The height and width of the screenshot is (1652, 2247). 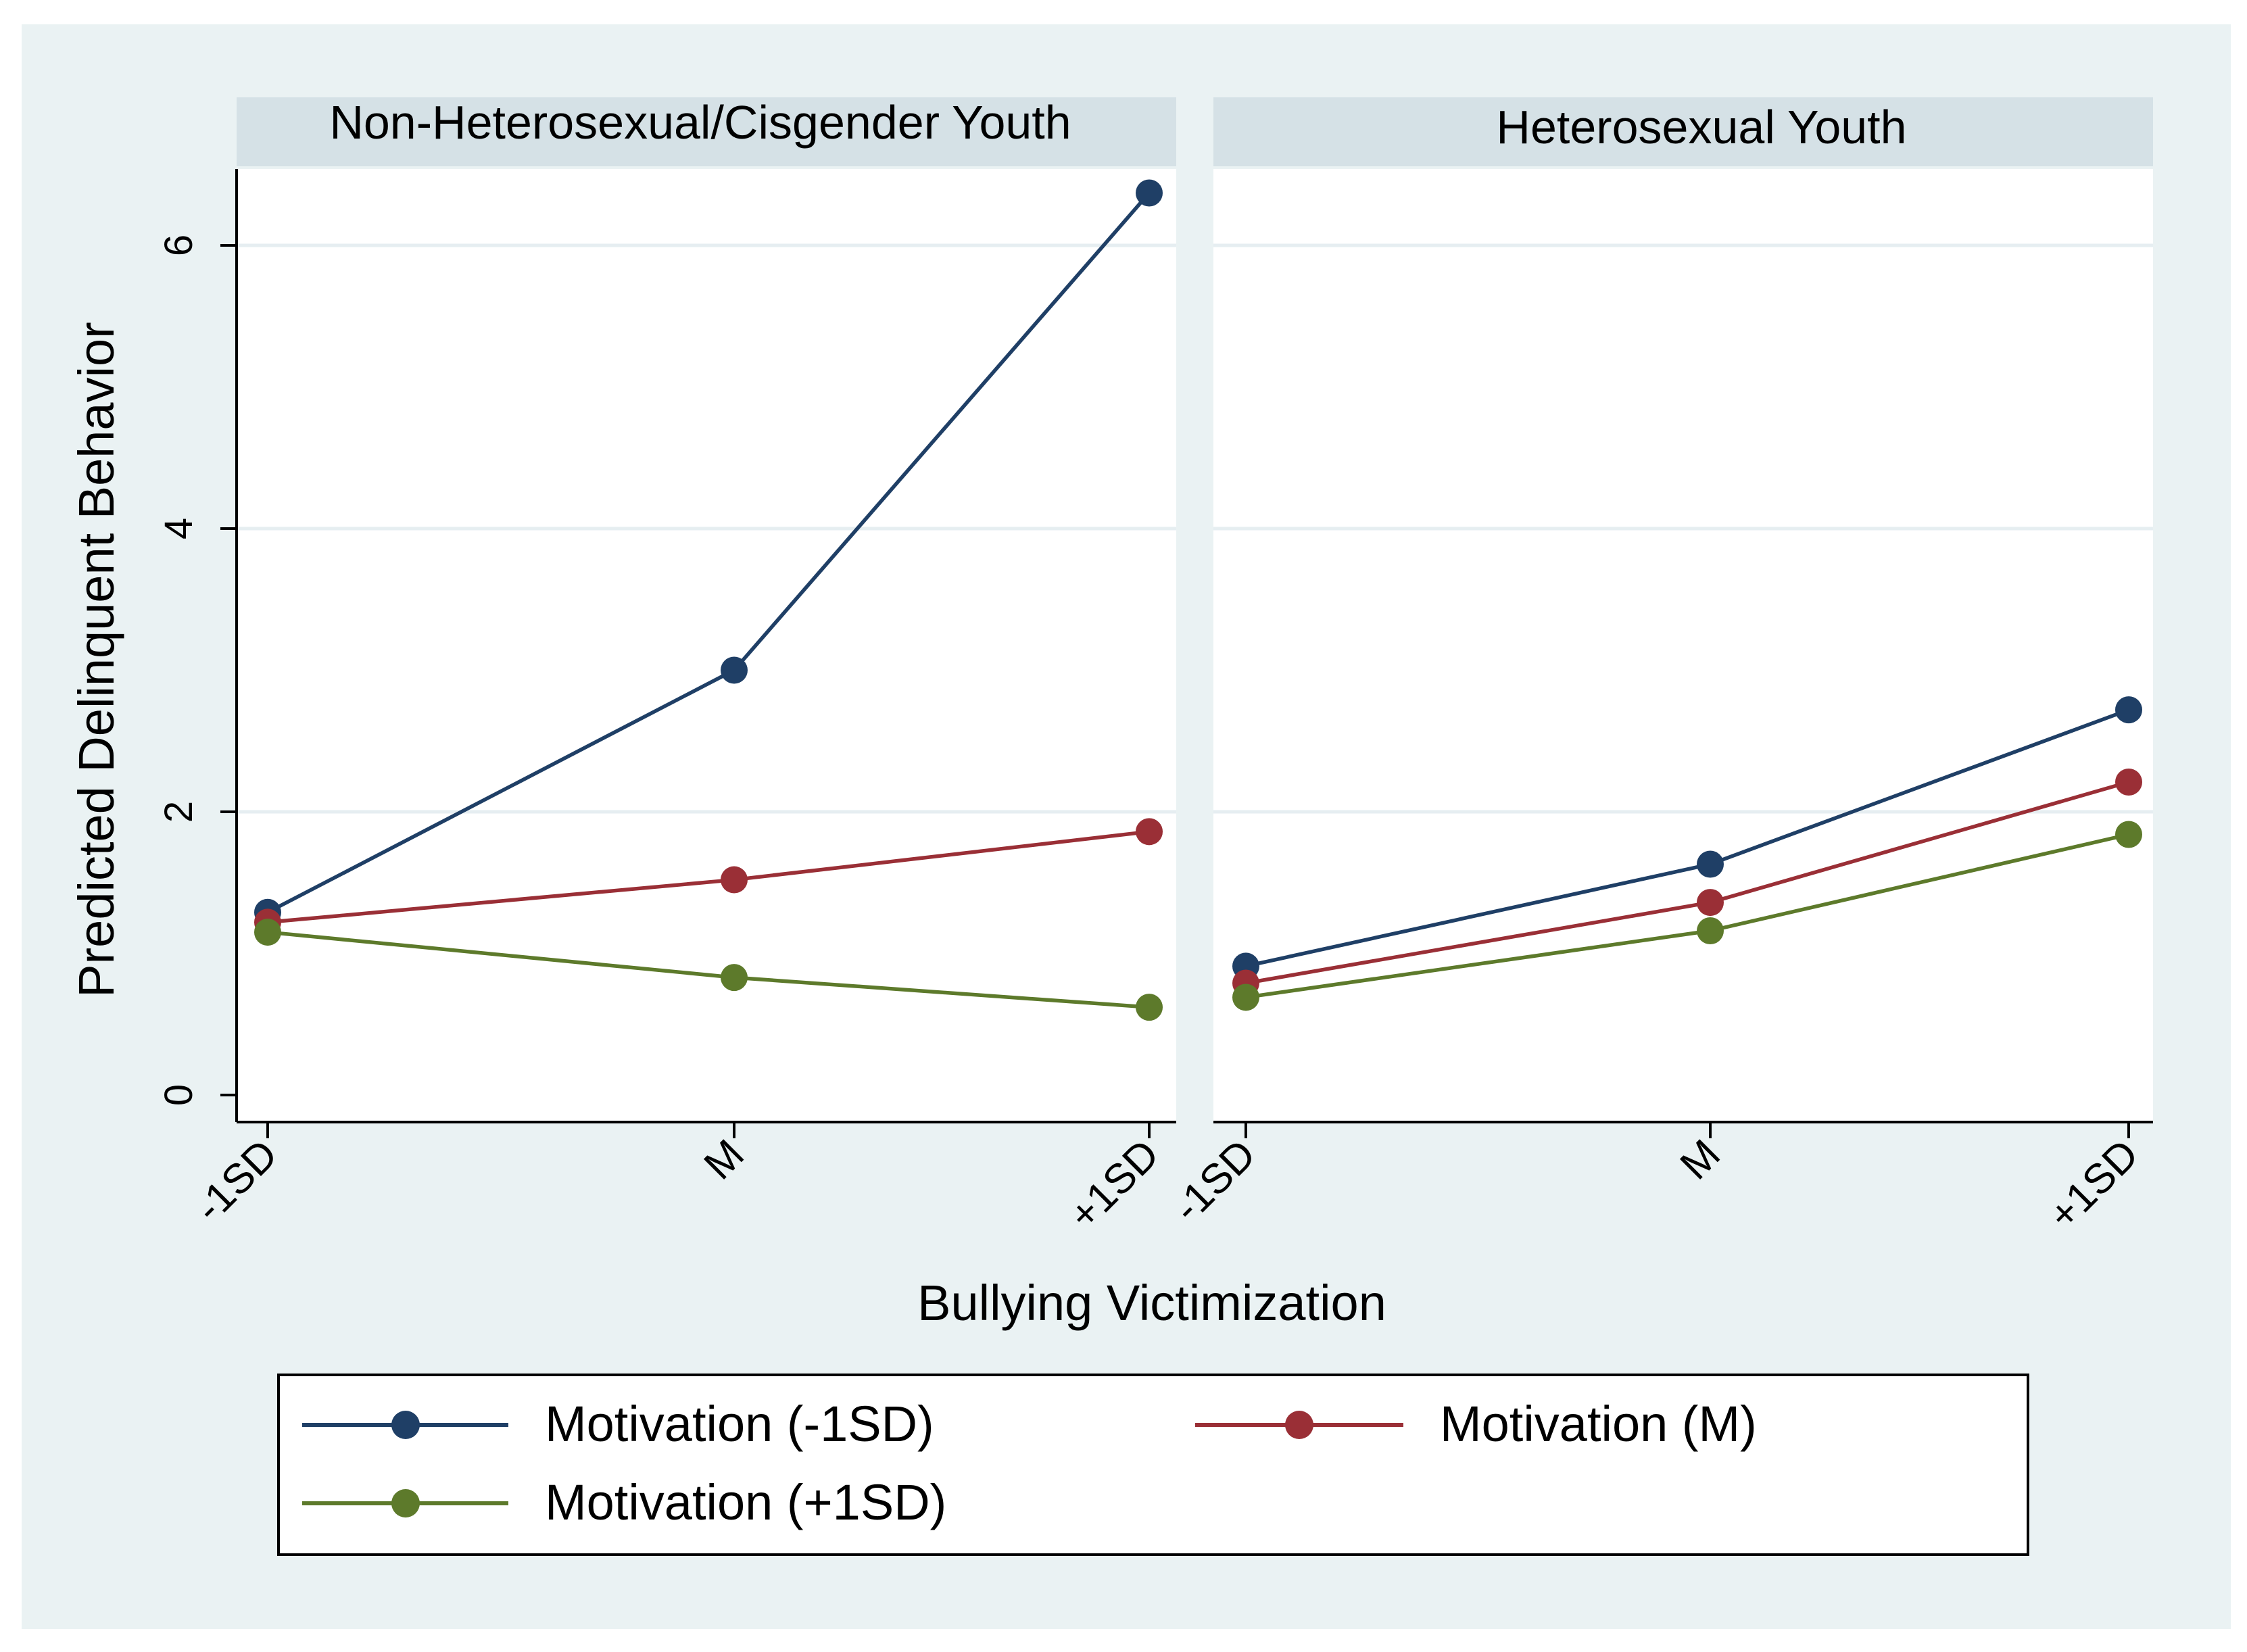 I want to click on y-tick-label: 6, so click(x=179, y=245).